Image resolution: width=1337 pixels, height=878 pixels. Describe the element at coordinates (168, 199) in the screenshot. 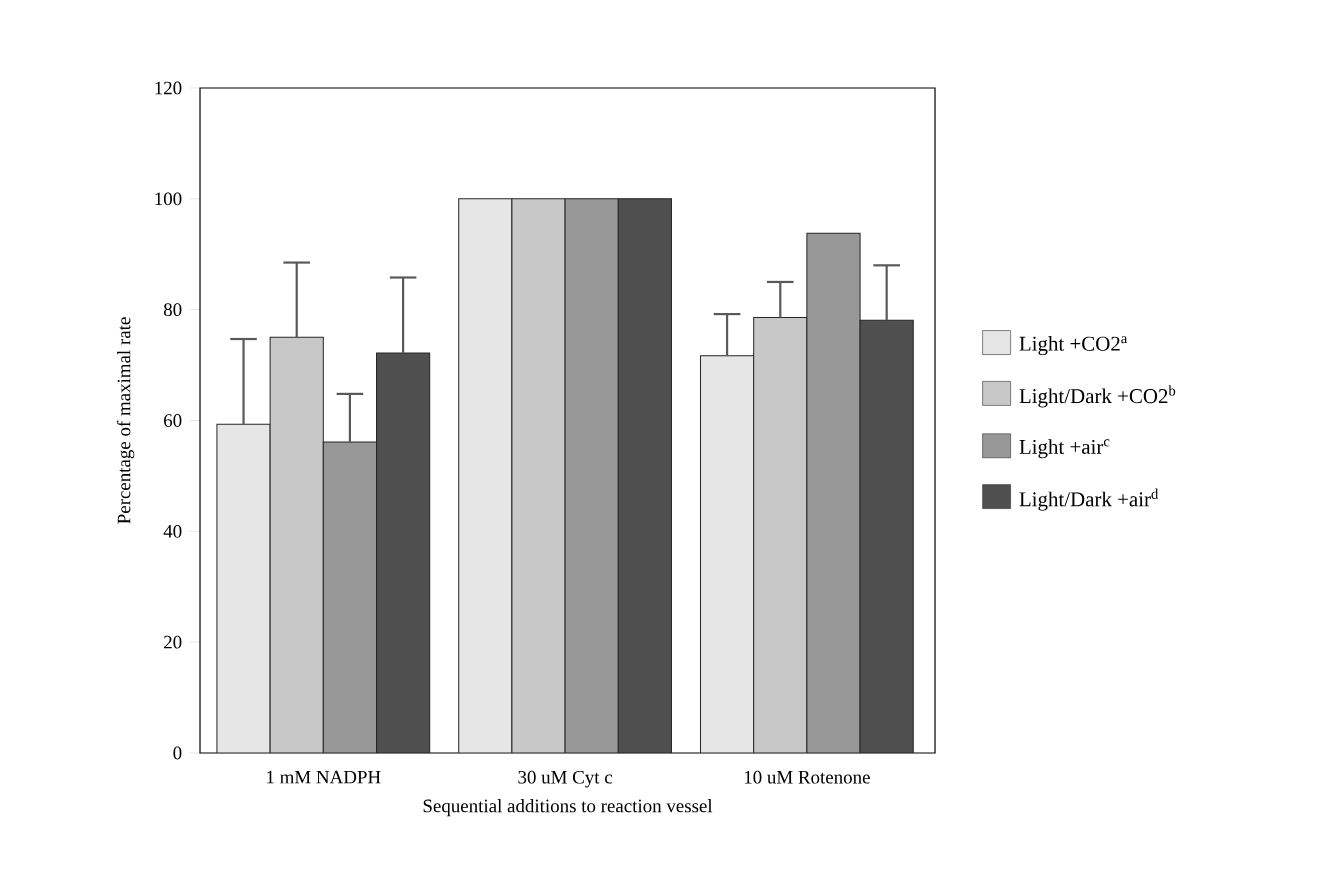

I see `y-tick-label: 100` at that location.